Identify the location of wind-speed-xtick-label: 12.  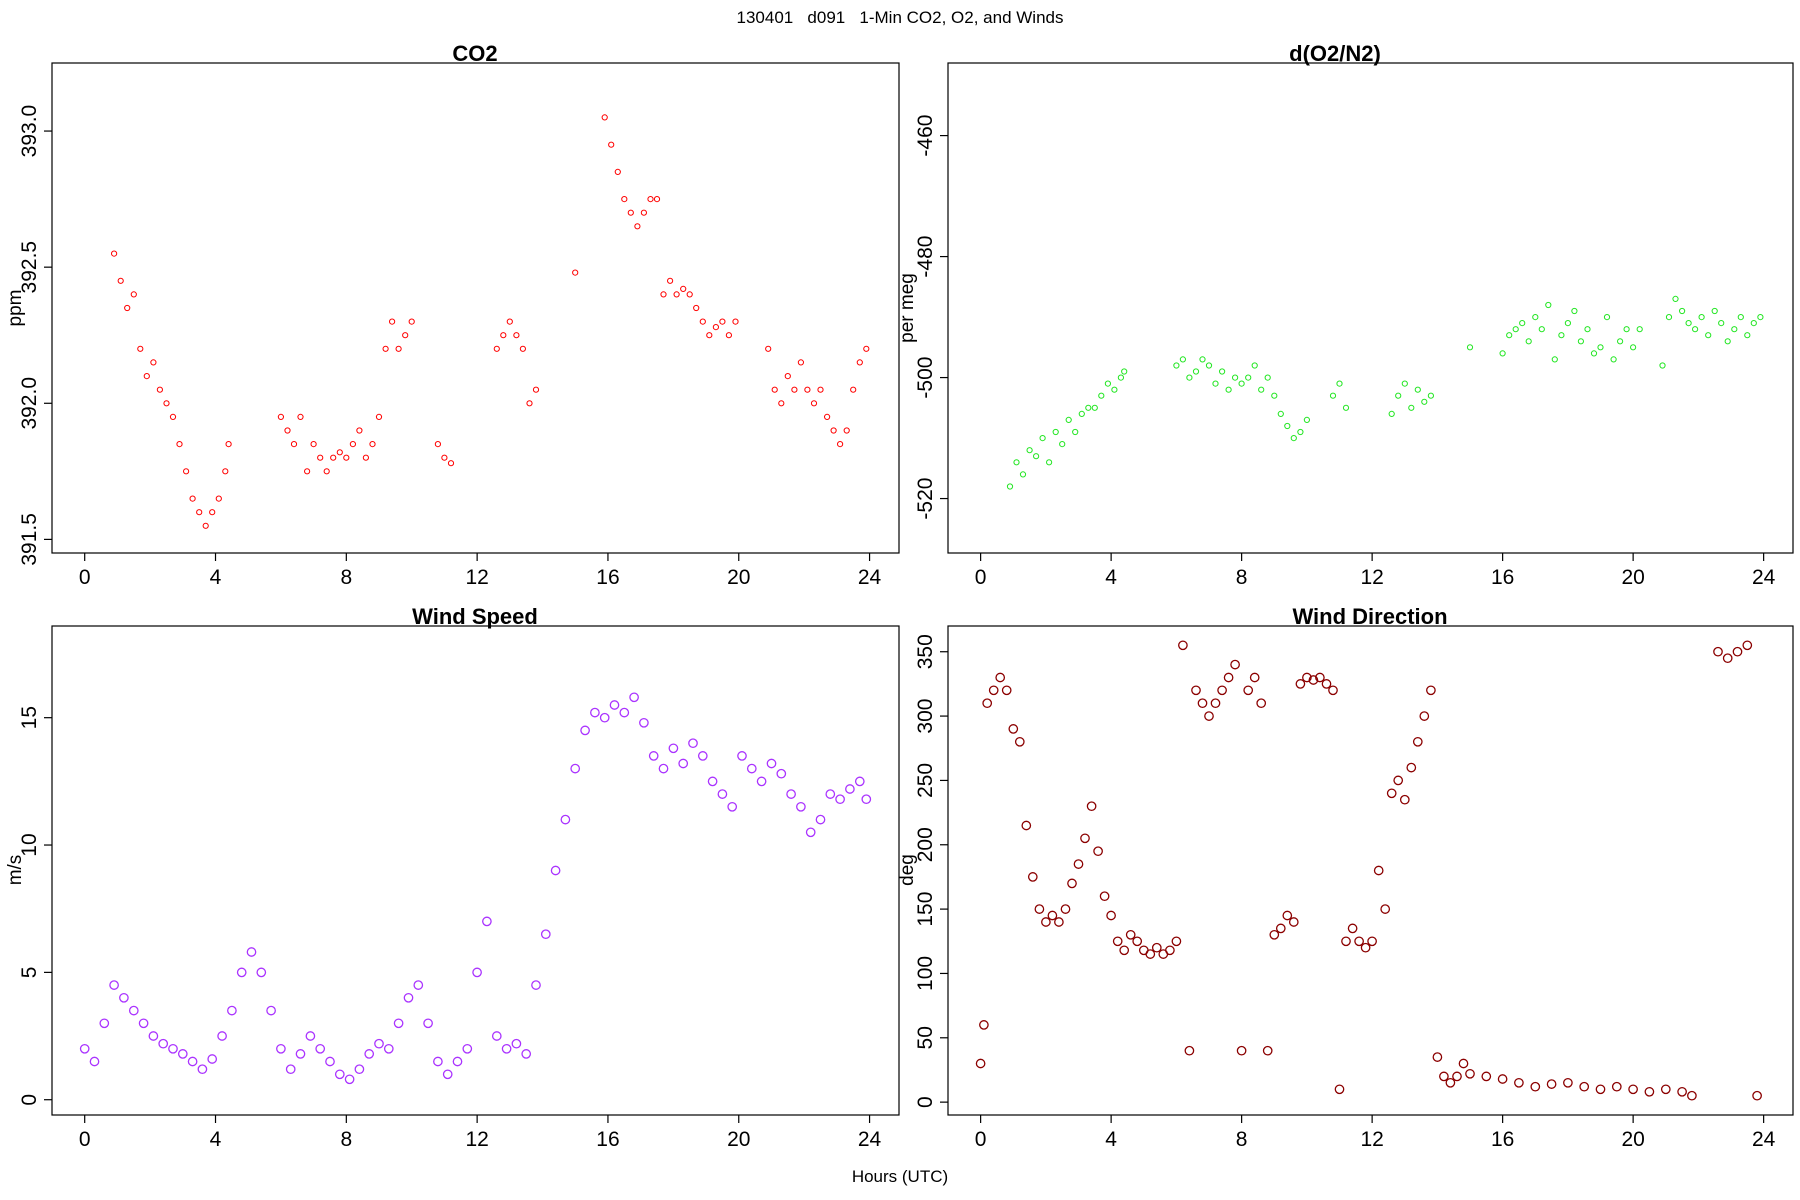
(476, 1139).